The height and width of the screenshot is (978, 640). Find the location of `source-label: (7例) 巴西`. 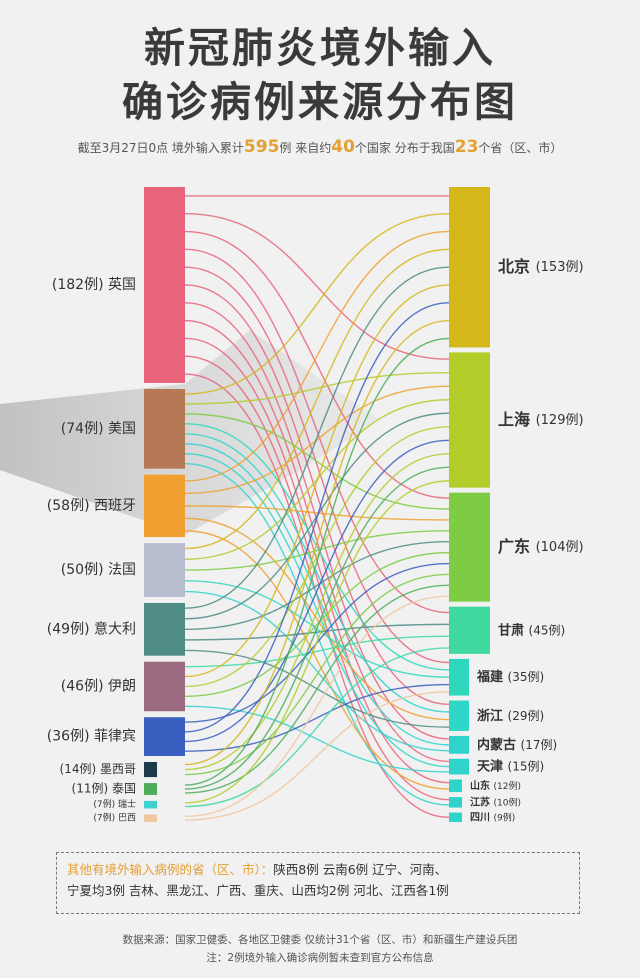

source-label: (7例) 巴西 is located at coordinates (114, 818).